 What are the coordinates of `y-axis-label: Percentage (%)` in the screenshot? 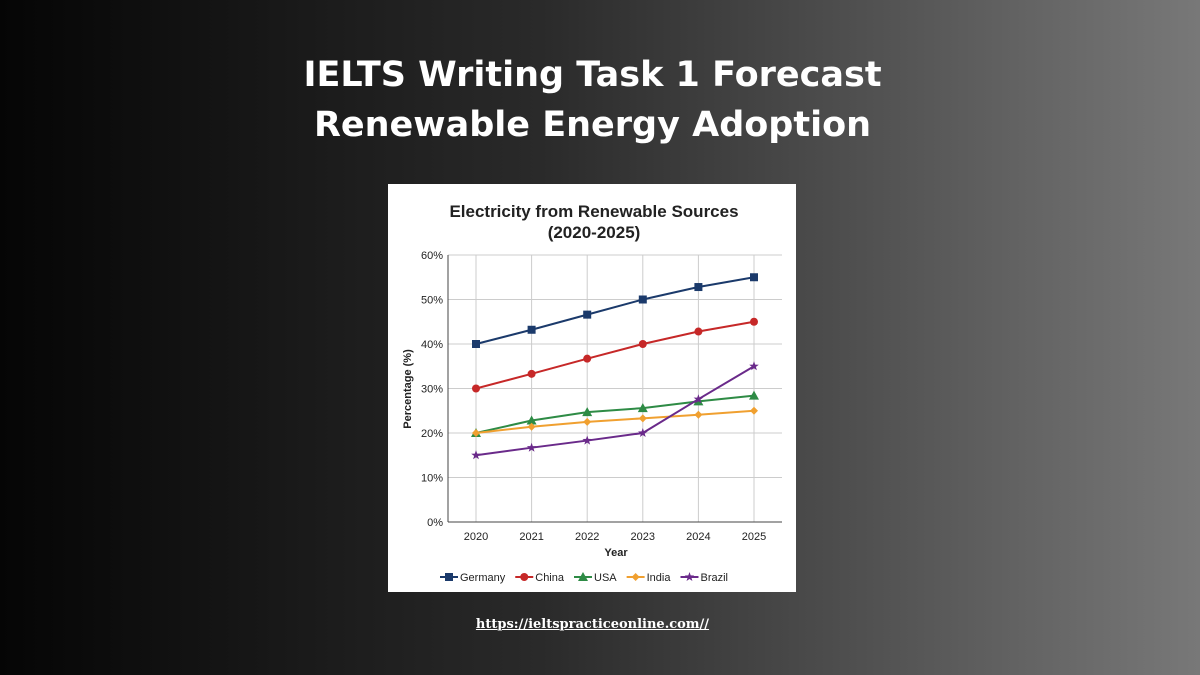 It's located at (408, 389).